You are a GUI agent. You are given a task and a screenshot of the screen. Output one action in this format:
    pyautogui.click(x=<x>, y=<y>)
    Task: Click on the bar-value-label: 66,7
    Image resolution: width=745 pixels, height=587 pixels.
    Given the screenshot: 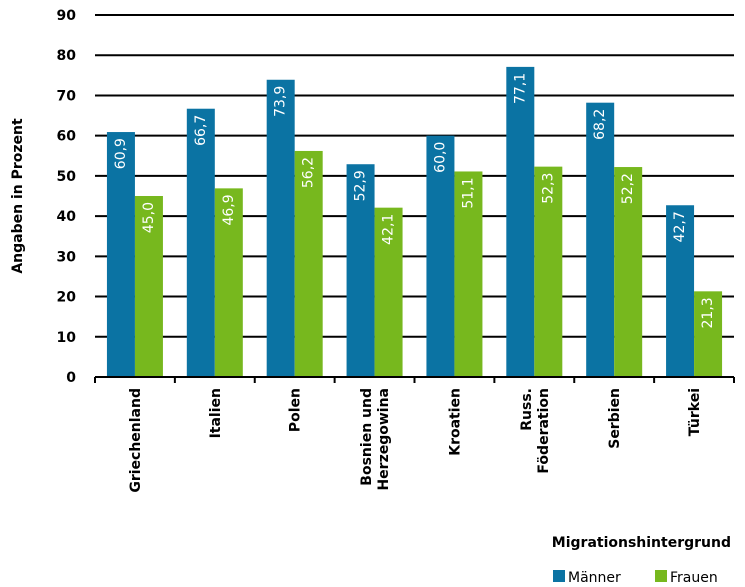 What is the action you would take?
    pyautogui.click(x=201, y=130)
    